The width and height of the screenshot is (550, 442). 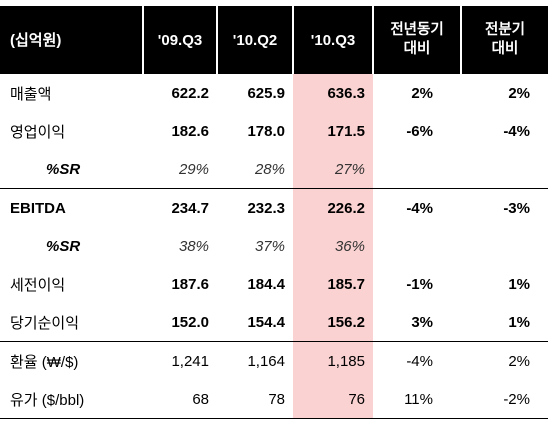 I want to click on cell-10q3: 185.7, so click(x=333, y=284).